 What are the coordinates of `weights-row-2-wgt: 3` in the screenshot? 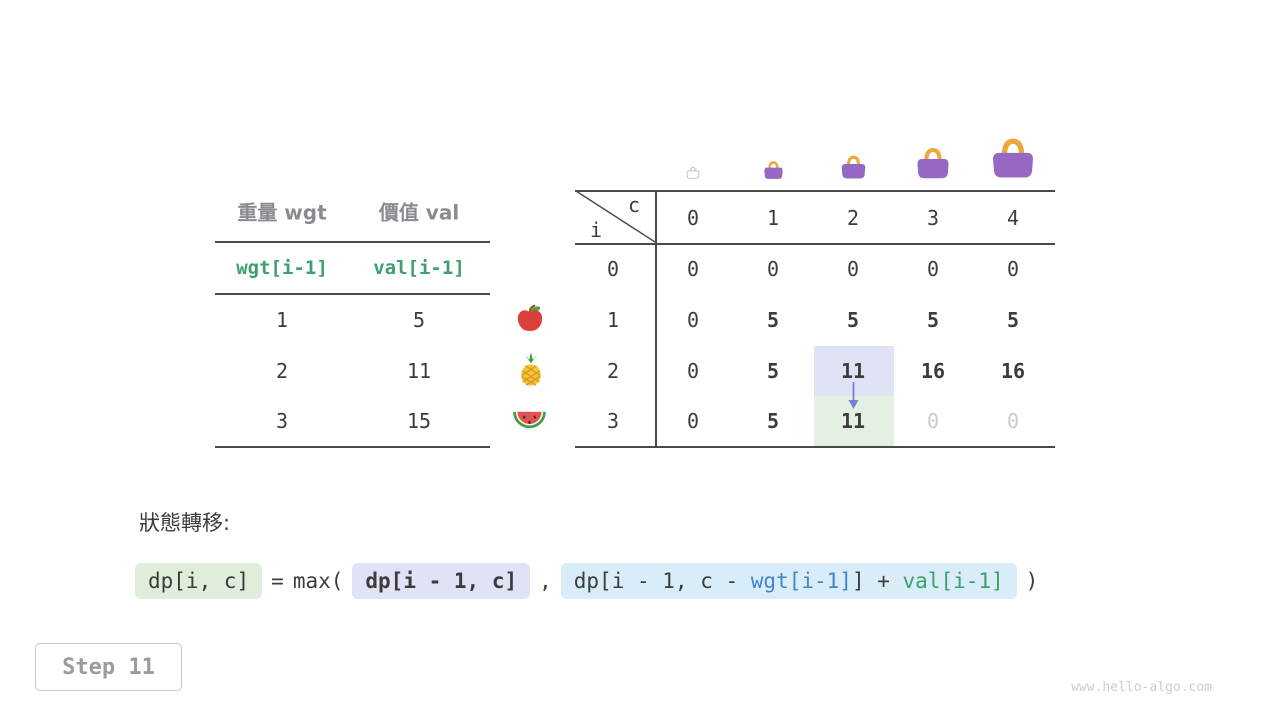 It's located at (282, 421).